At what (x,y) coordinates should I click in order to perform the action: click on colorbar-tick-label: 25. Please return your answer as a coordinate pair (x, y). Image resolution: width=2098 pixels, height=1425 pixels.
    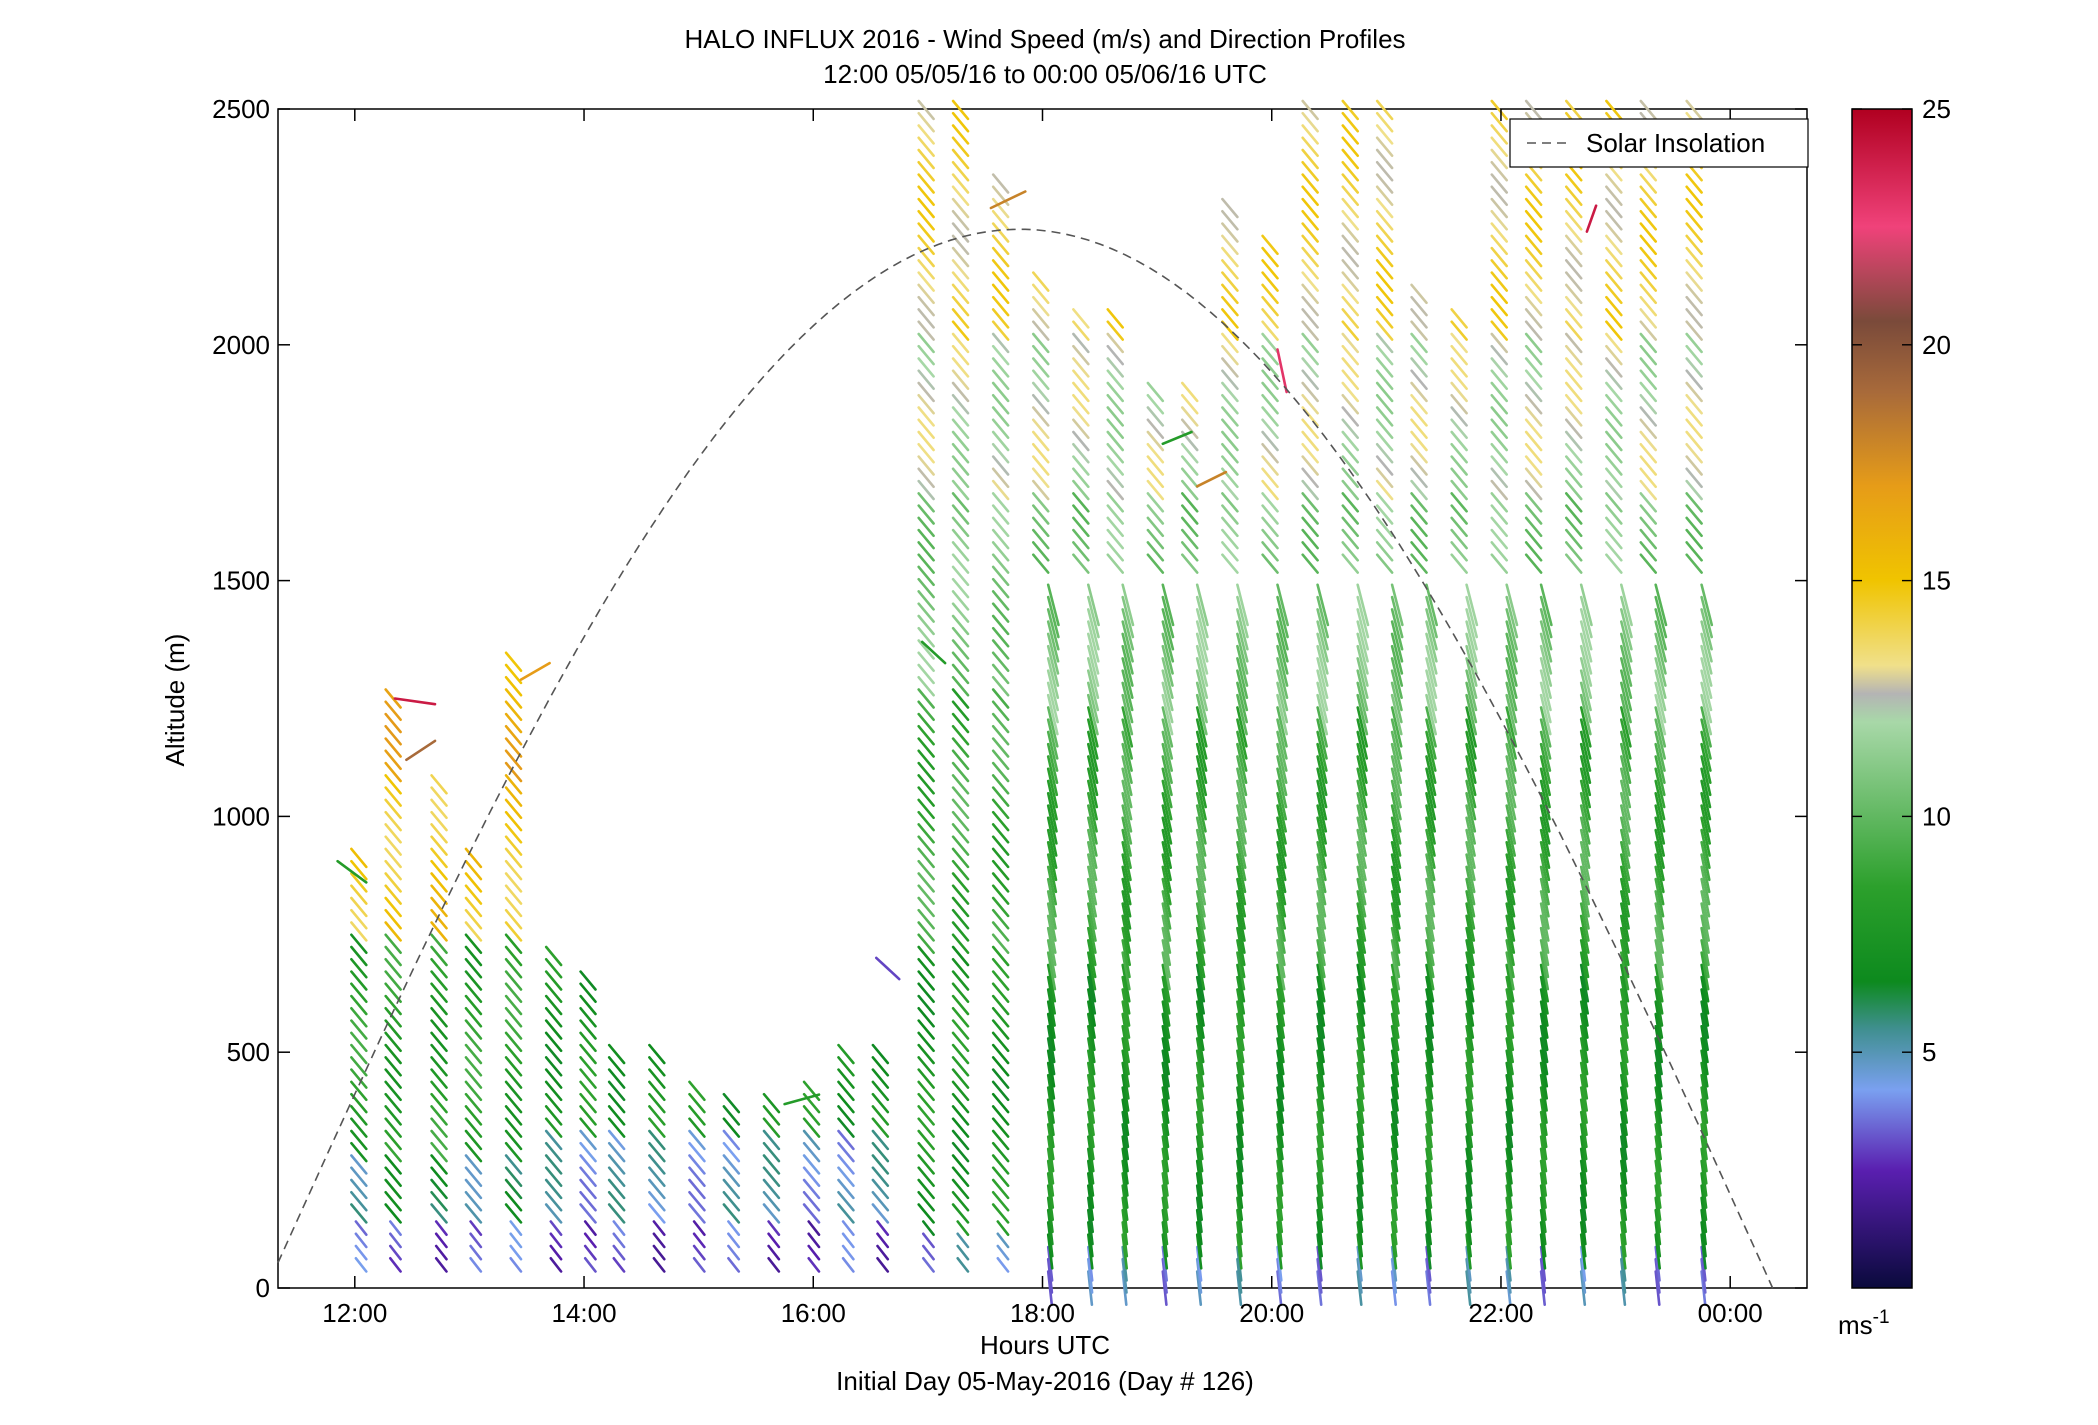
    Looking at the image, I should click on (1936, 109).